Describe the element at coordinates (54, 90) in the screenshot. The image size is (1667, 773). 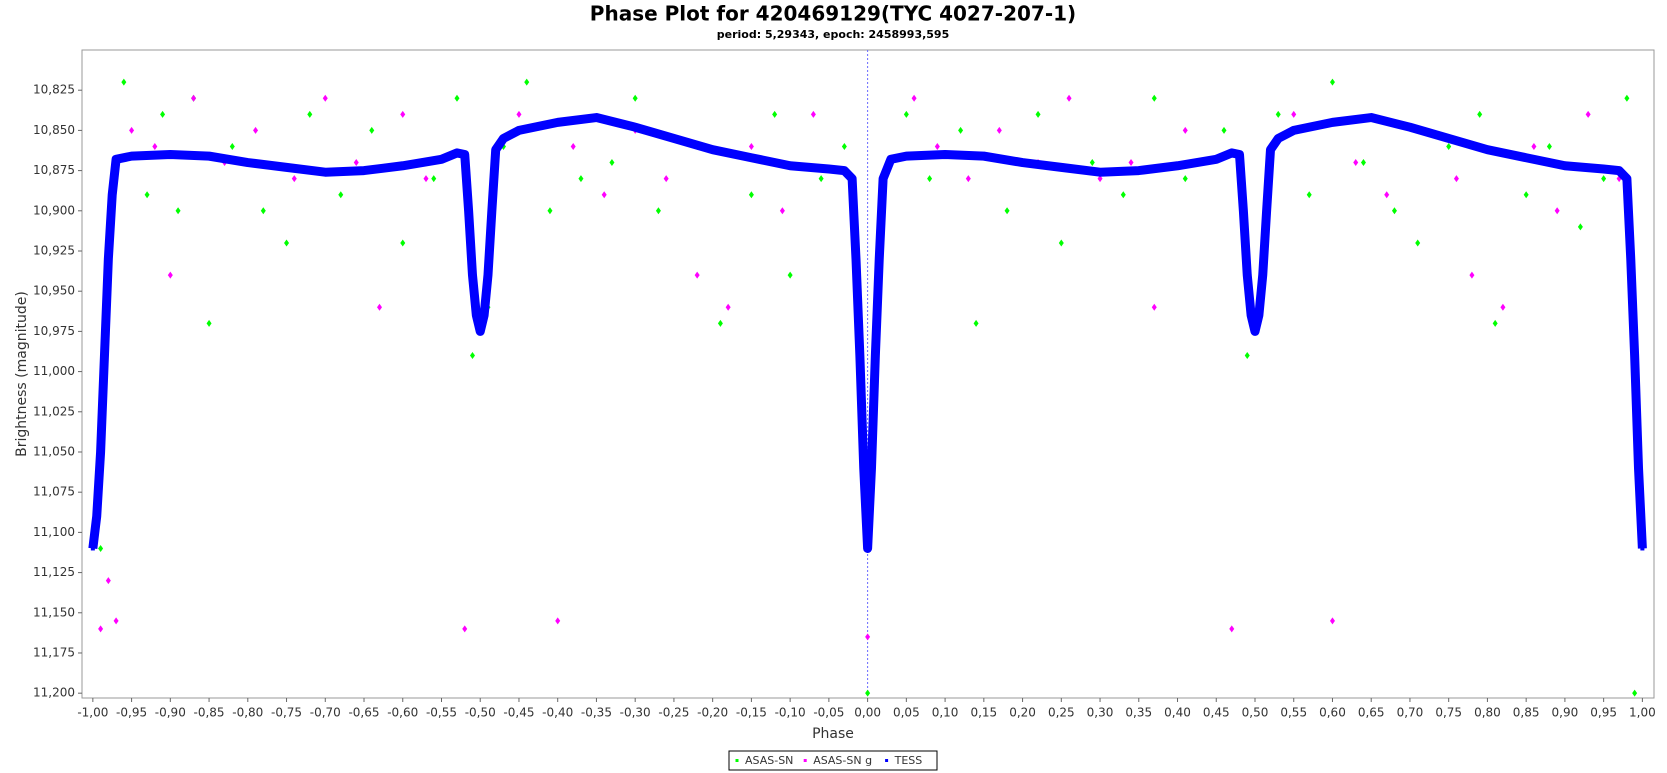
I see `y-tick-label: 10,825` at that location.